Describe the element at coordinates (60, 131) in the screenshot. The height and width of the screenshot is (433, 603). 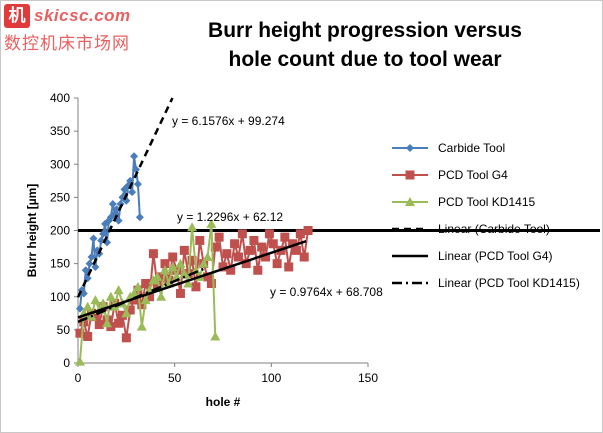
I see `y-tick-label: 350` at that location.